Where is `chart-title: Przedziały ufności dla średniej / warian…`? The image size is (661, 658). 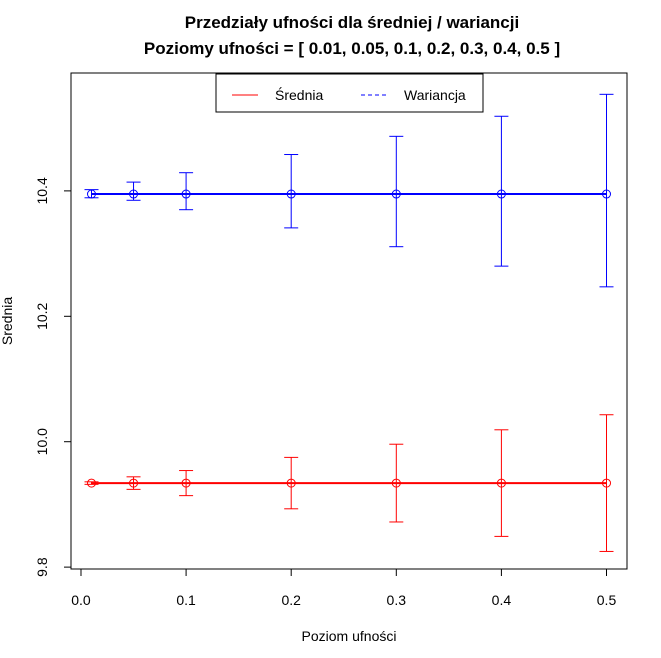 chart-title: Przedziały ufności dla średniej / warian… is located at coordinates (352, 22).